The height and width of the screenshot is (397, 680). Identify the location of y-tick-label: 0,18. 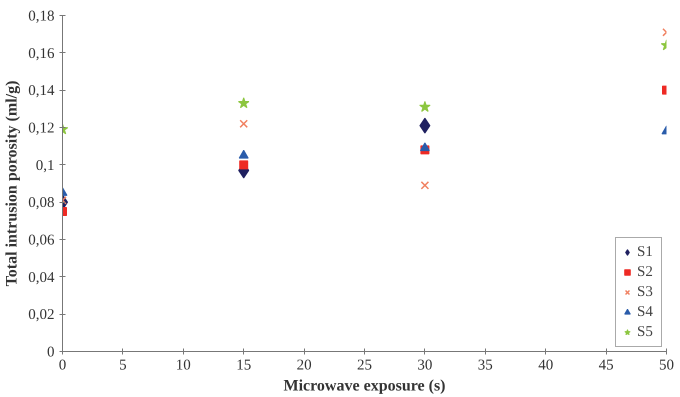
(41, 16).